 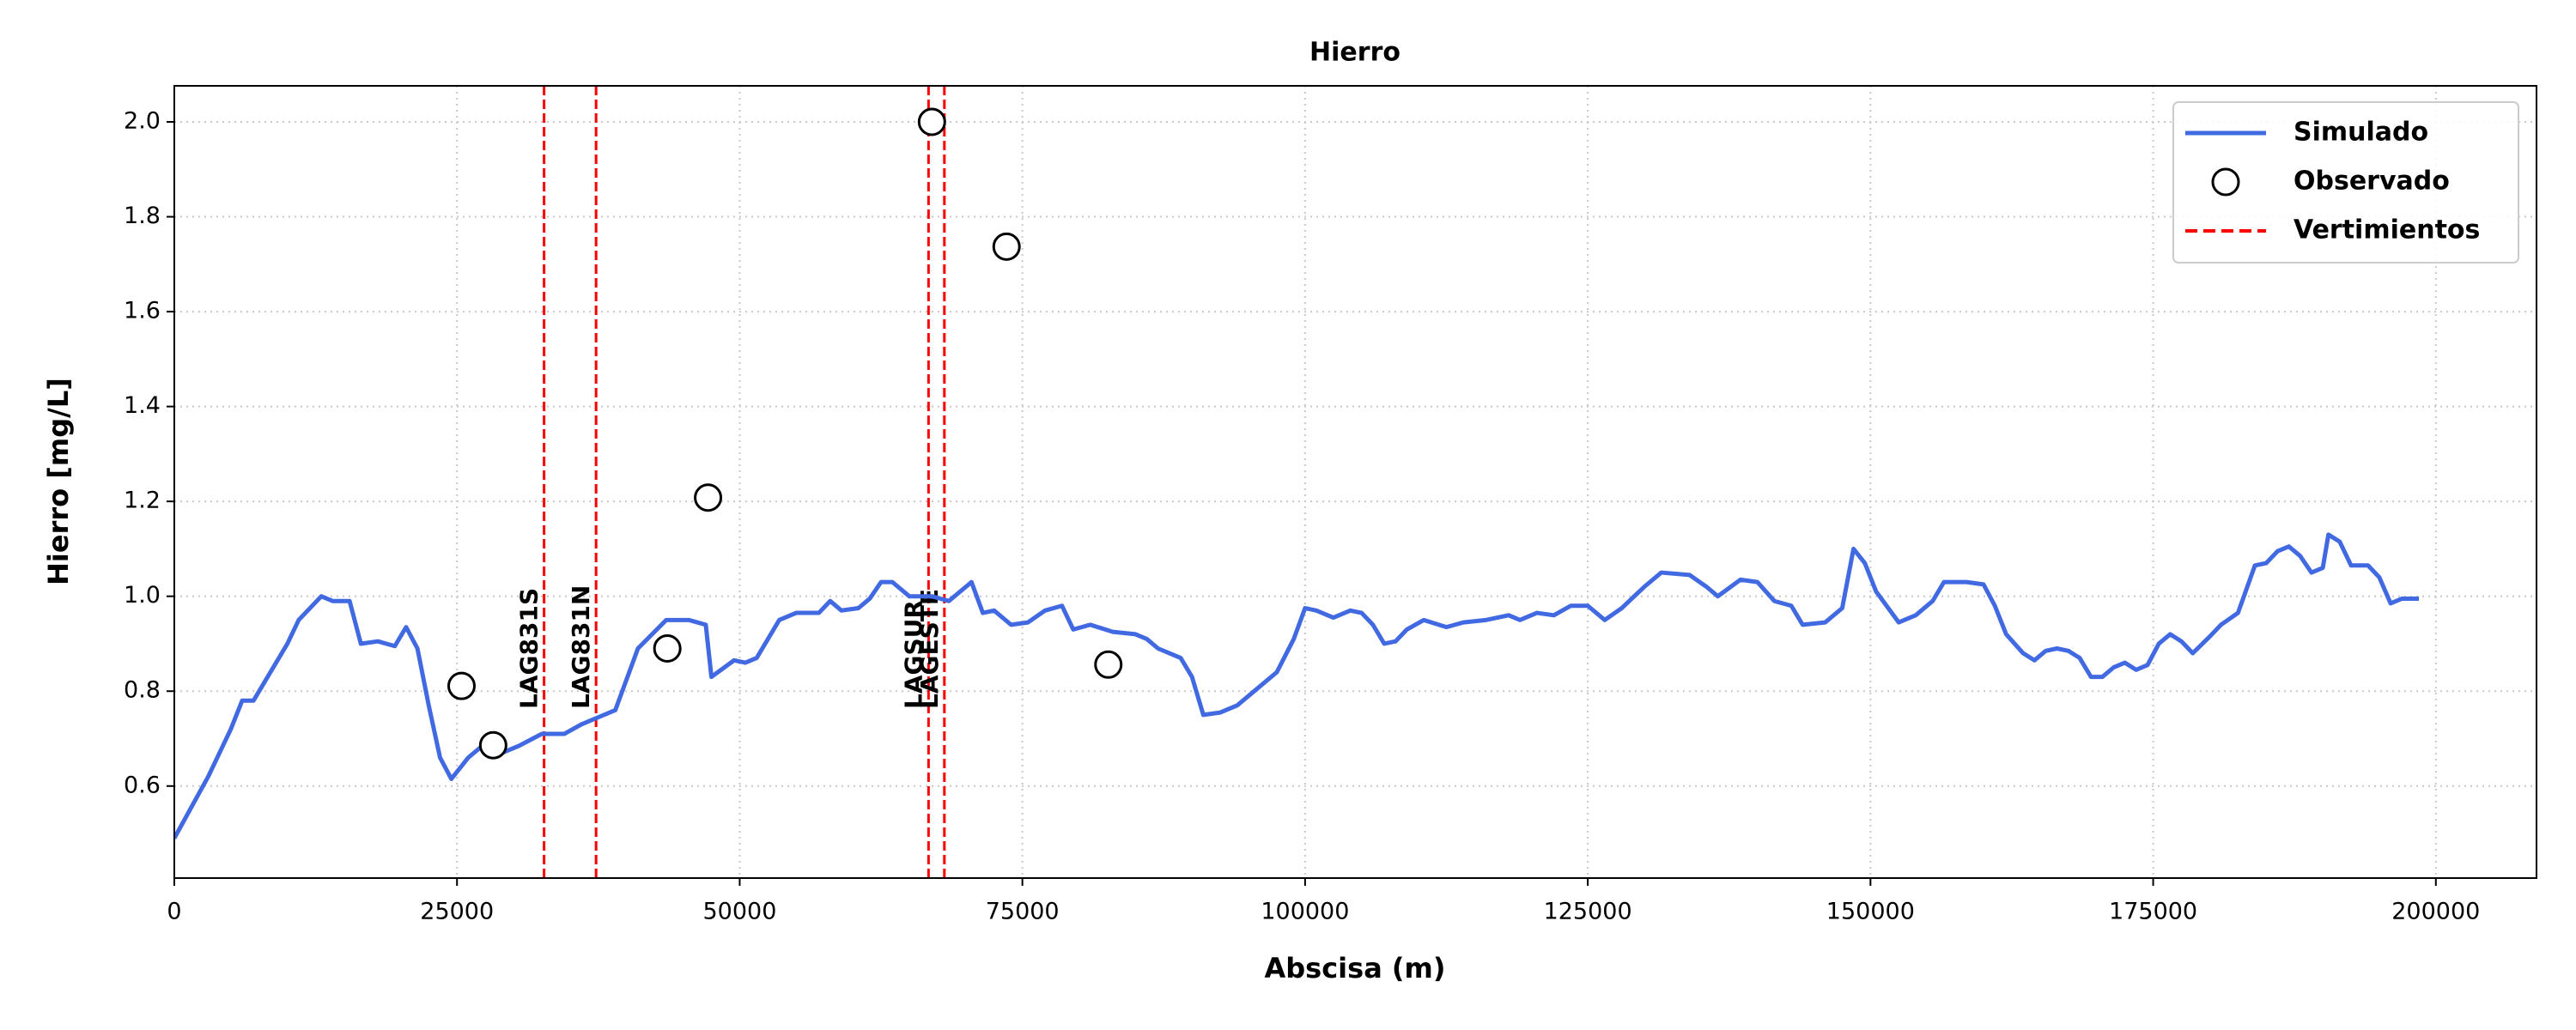 I want to click on y-tick-label: 1.2, so click(x=143, y=501).